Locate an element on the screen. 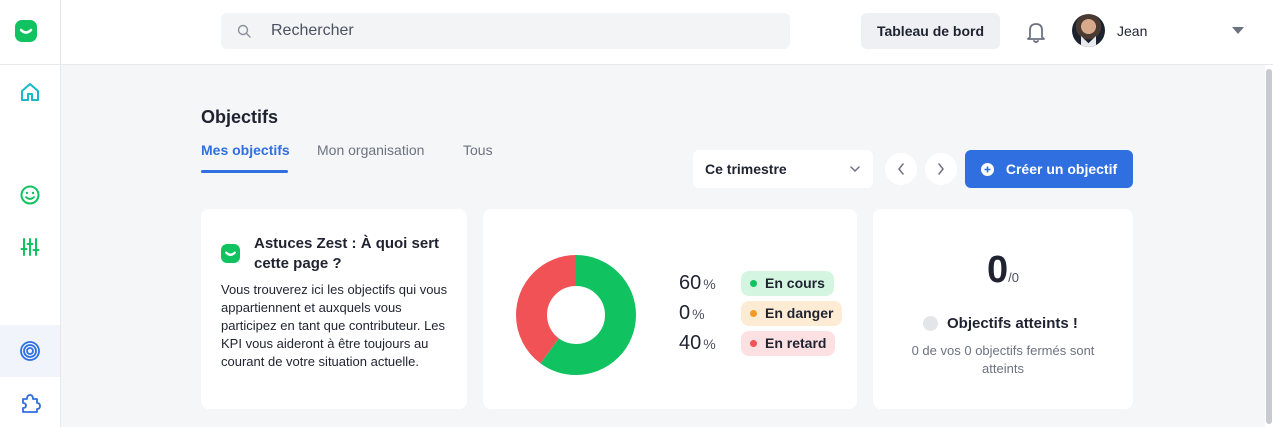 The height and width of the screenshot is (427, 1273). avatar is located at coordinates (1088, 30).